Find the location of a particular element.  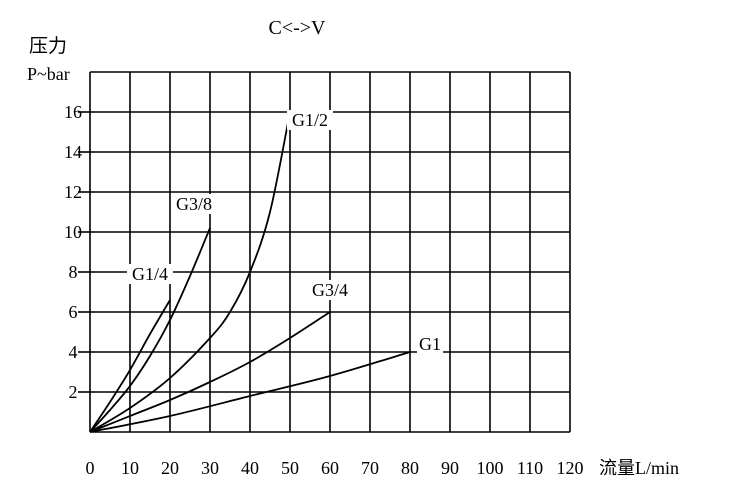

y-tick-label: 10 is located at coordinates (73, 232).